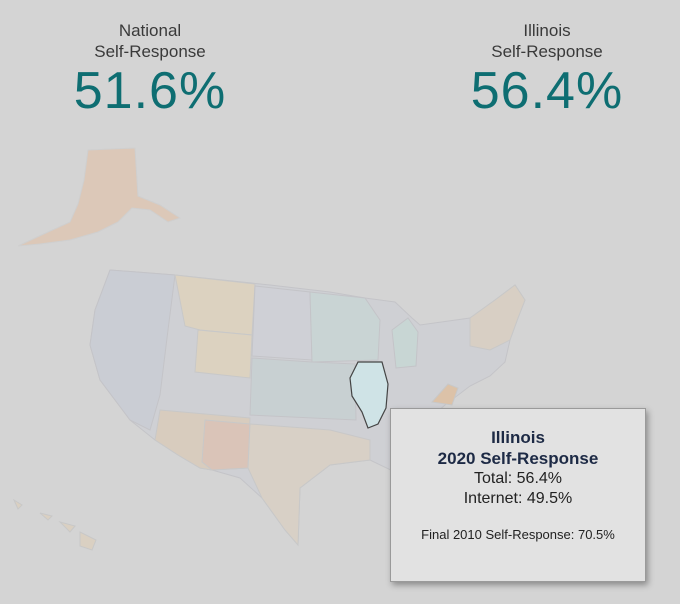  Describe the element at coordinates (518, 478) in the screenshot. I see `tooltip-total: Total: 56.4%` at that location.